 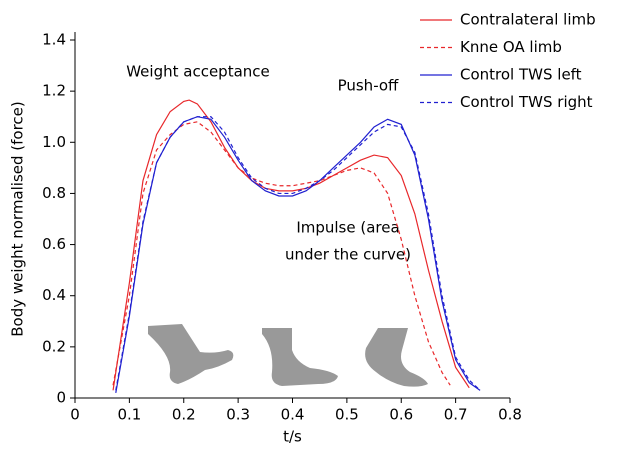 I want to click on x-tick-label: 0, so click(x=75, y=415).